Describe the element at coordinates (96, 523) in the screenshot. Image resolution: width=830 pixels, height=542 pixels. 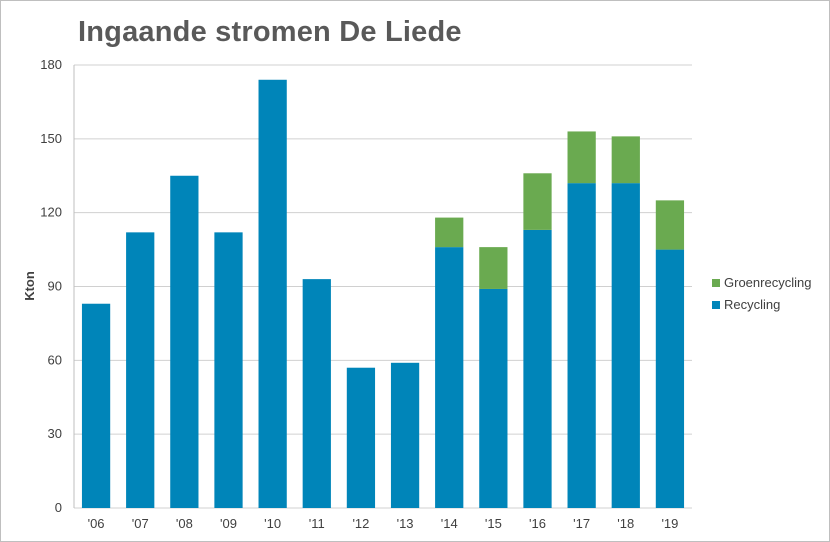
I see `x-tick-label: '06` at that location.